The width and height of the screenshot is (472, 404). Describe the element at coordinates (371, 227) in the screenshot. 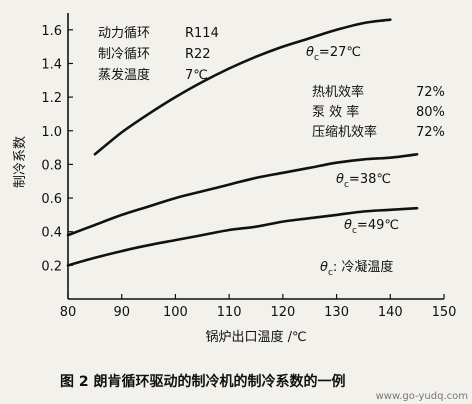

I see `series-label-49: θc=49℃` at that location.